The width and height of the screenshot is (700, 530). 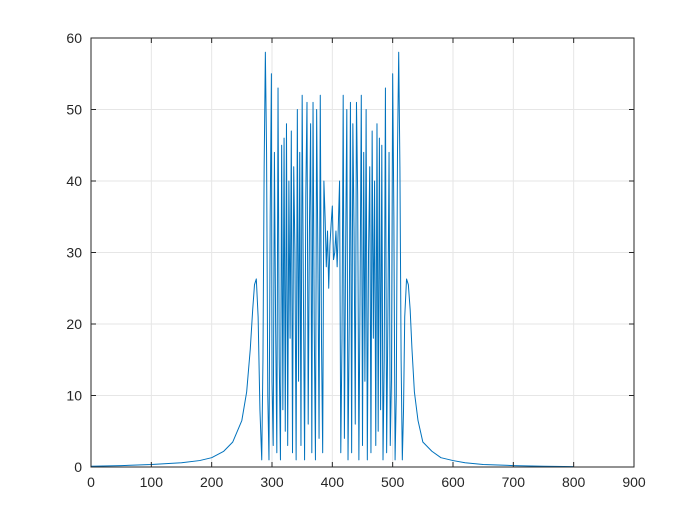 What do you see at coordinates (74, 110) in the screenshot?
I see `y-tick-label: 50` at bounding box center [74, 110].